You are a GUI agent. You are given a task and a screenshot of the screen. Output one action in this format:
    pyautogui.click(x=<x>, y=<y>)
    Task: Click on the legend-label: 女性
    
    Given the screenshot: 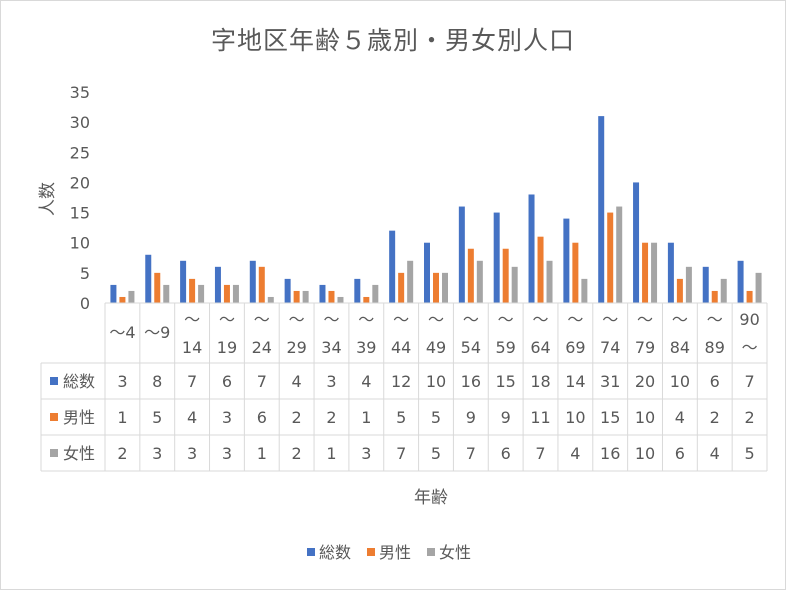 What is the action you would take?
    pyautogui.click(x=455, y=552)
    